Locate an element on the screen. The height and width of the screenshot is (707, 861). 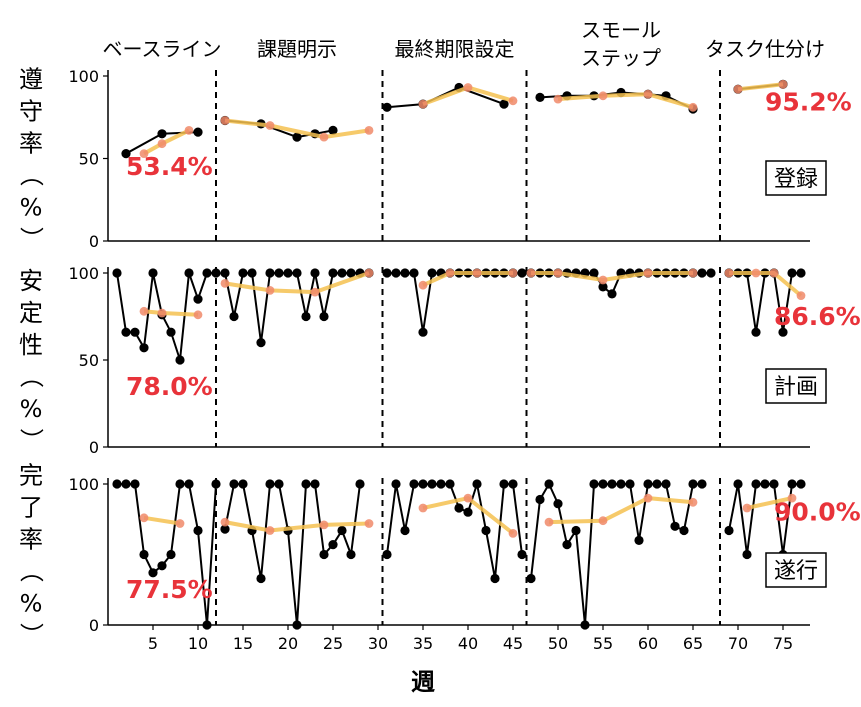
y-axis-title-char: 守 is located at coordinates (31, 112).